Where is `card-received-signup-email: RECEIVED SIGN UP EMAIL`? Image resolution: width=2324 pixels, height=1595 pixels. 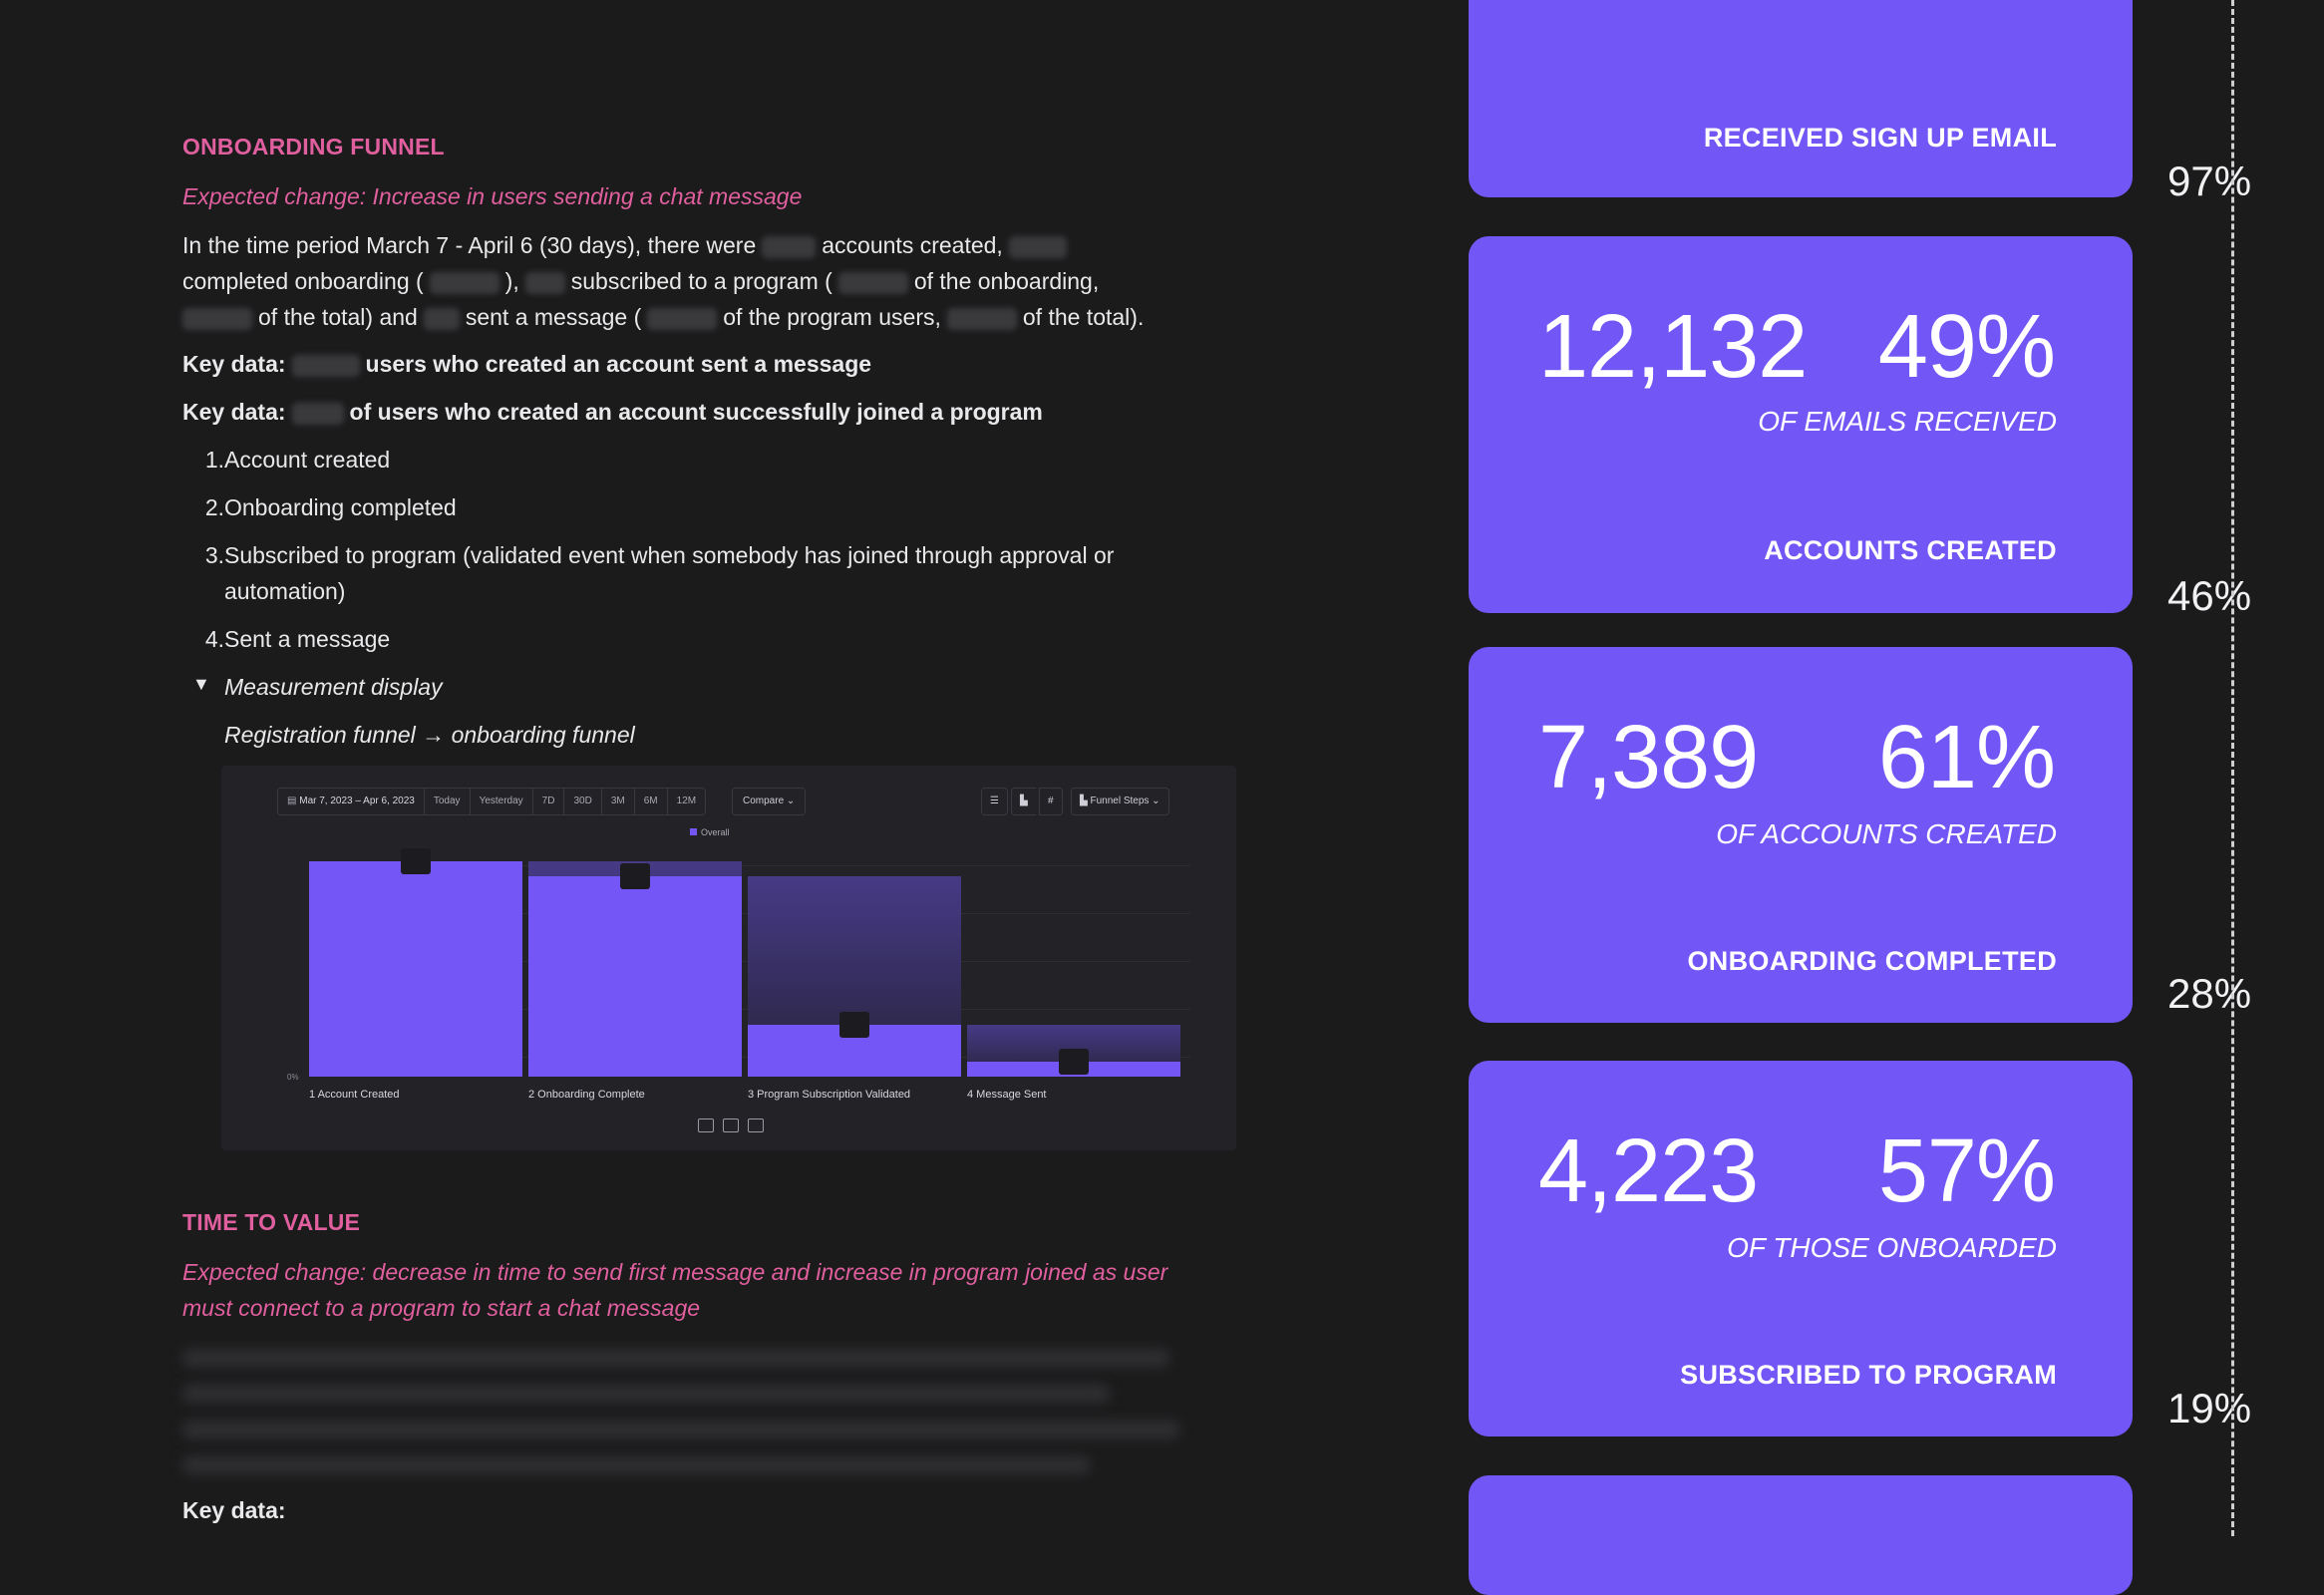
card-received-signup-email: RECEIVED SIGN UP EMAIL is located at coordinates (1801, 98).